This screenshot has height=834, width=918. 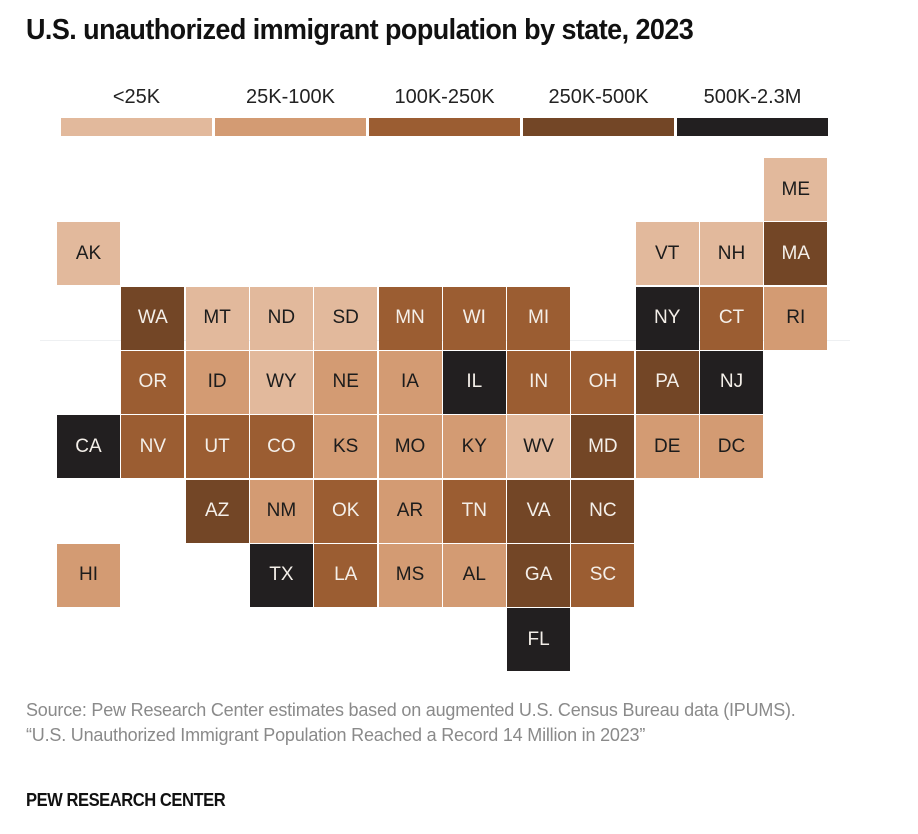 What do you see at coordinates (603, 447) in the screenshot?
I see `state-tile-md: MD` at bounding box center [603, 447].